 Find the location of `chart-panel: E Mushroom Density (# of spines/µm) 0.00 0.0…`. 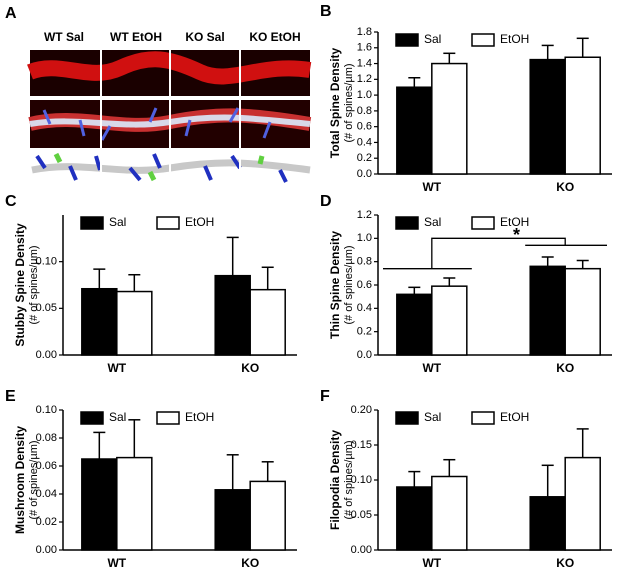

chart-panel: E Mushroom Density (# of spines/µm) 0.00 0.0… is located at coordinates (151, 479).